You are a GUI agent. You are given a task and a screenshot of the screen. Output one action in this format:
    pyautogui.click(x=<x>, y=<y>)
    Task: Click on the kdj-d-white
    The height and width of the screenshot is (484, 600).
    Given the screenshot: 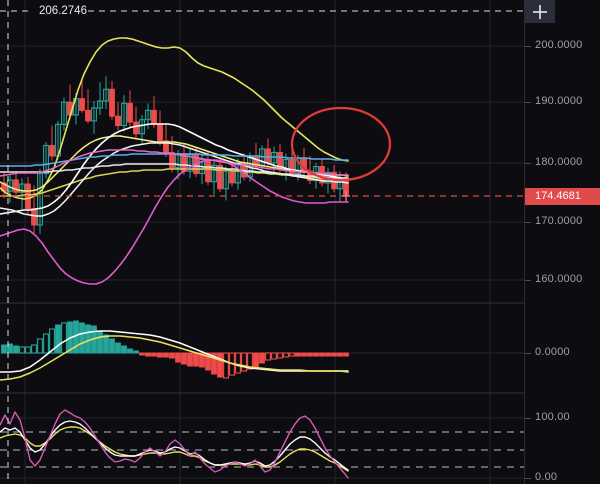 What is the action you would take?
    pyautogui.click(x=174, y=445)
    